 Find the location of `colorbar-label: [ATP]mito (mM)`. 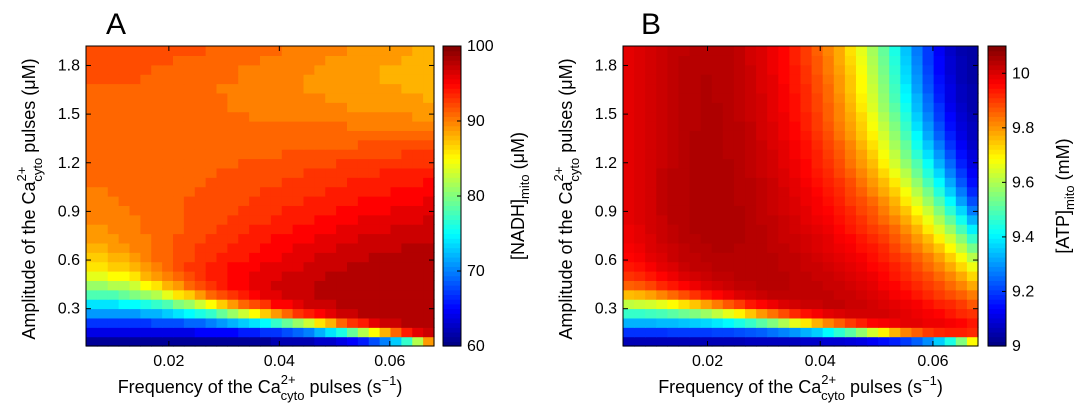

colorbar-label: [ATP]mito (mM) is located at coordinates (1065, 195).